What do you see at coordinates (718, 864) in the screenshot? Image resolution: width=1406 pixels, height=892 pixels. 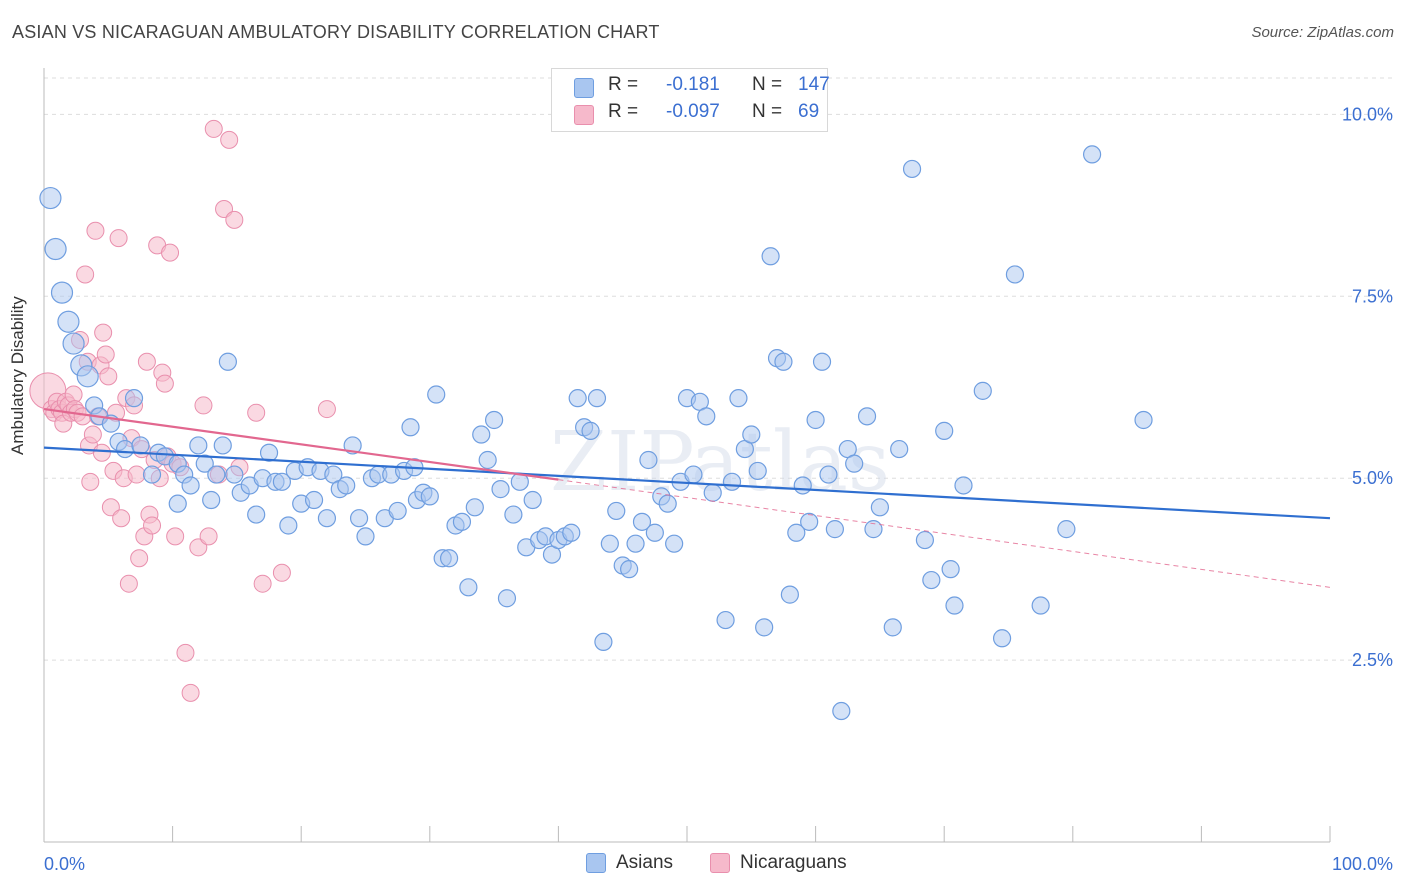 I see `x-tick-labels: 0.0% 100.0%` at bounding box center [718, 864].